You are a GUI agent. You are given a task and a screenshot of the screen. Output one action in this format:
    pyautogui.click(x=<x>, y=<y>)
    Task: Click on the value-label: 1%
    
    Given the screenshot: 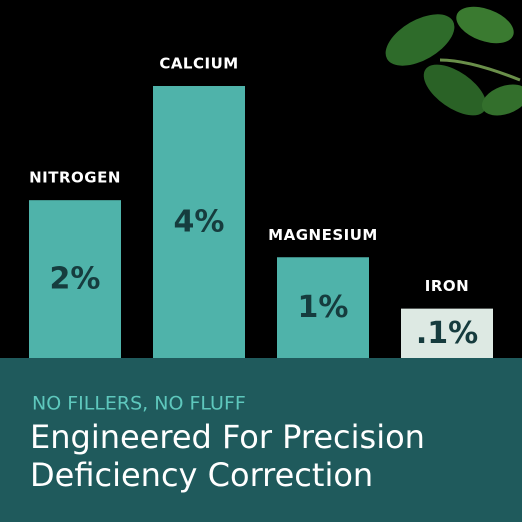 What is the action you would take?
    pyautogui.click(x=323, y=307)
    